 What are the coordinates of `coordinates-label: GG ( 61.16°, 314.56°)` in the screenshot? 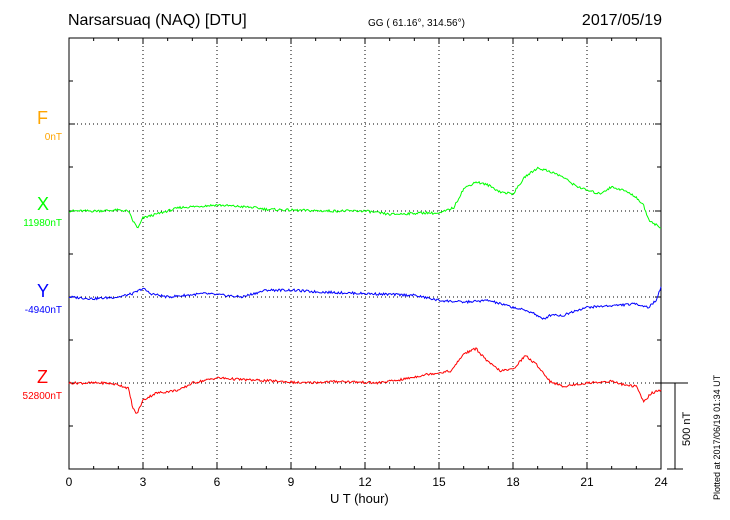 It's located at (416, 23).